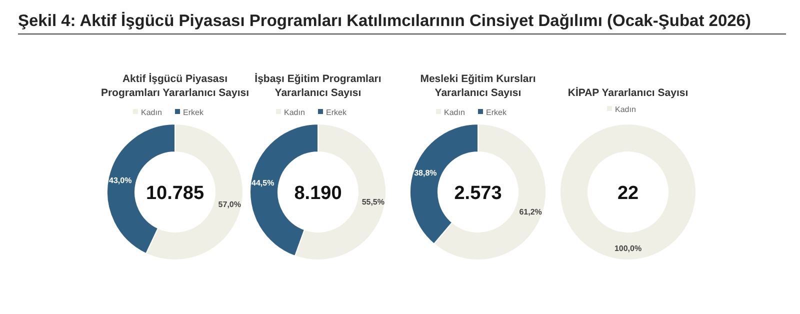 The image size is (800, 314). Describe the element at coordinates (318, 86) in the screenshot. I see `chart-title: İşbaşı Eğitim Programları Yararlanıcı Sayısı` at that location.